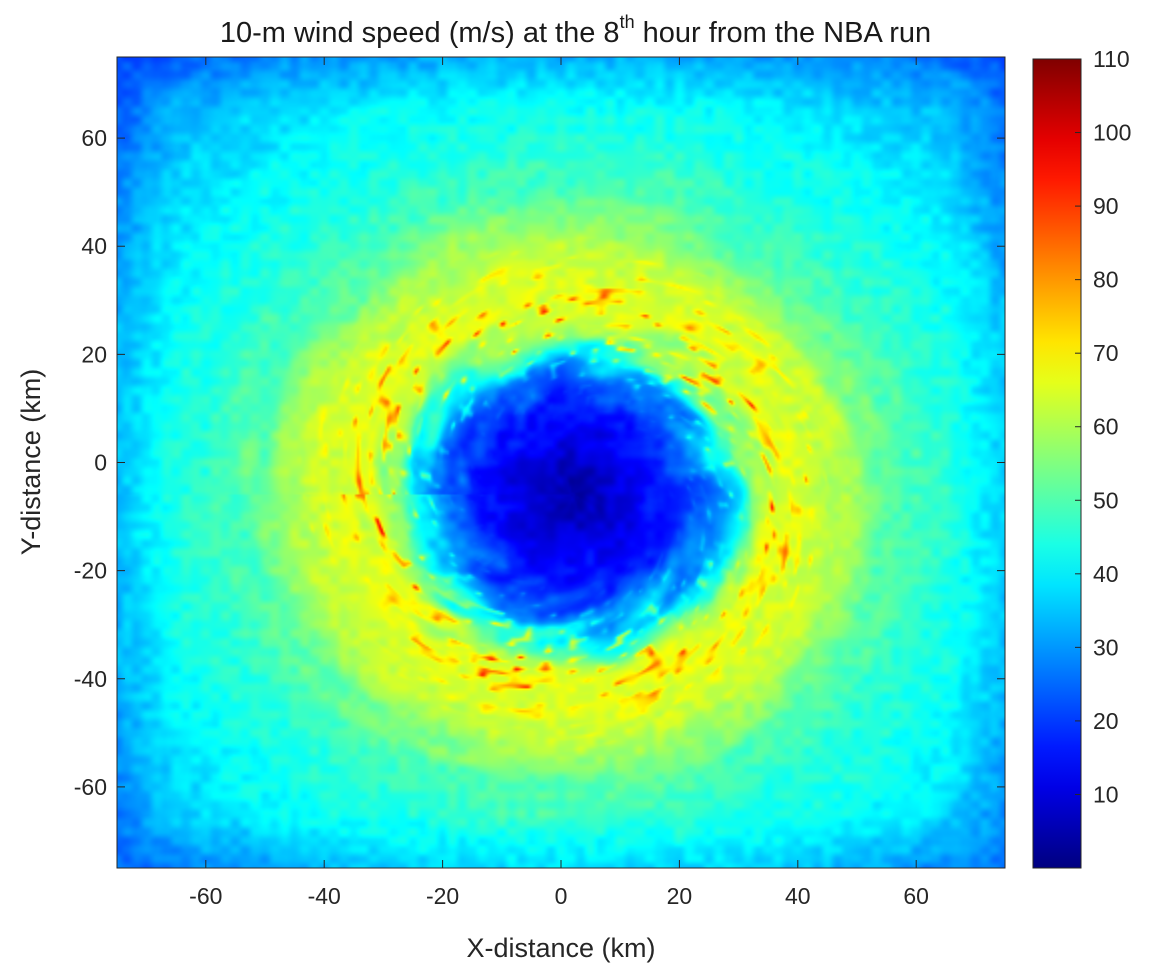 The height and width of the screenshot is (973, 1151). Describe the element at coordinates (1106, 206) in the screenshot. I see `colorbar-tick-label: 90` at that location.